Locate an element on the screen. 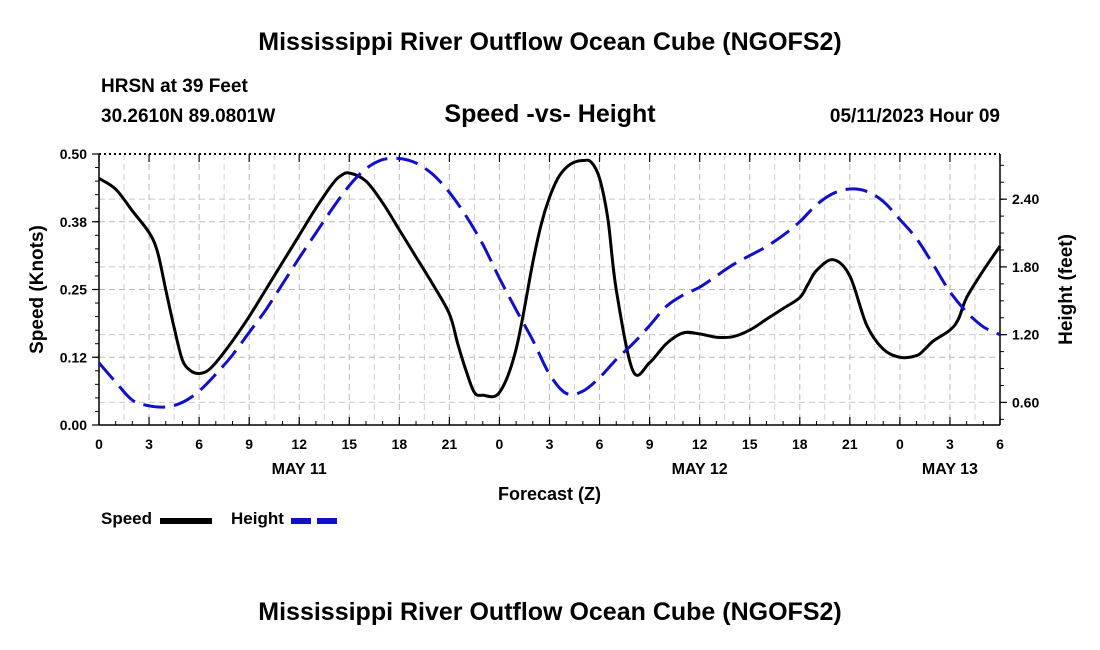  y-axis-title: Speed (Knots) is located at coordinates (37, 289).